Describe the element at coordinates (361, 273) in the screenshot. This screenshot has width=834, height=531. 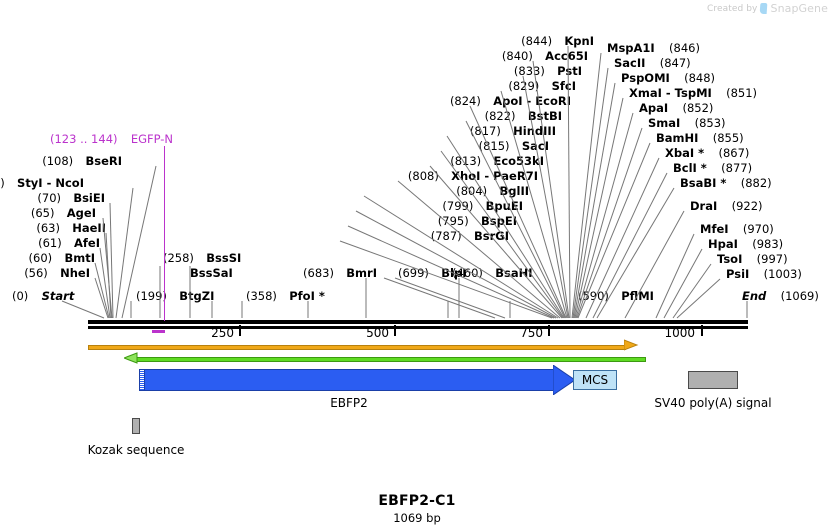
I see `enzyme-name: BmrI` at that location.